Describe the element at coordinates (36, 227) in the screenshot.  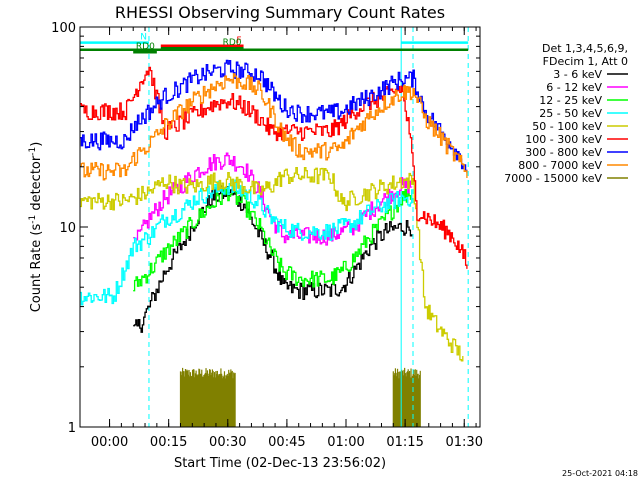
I see `y-axis-label: Count Rate (s-1 detector-1)` at that location.